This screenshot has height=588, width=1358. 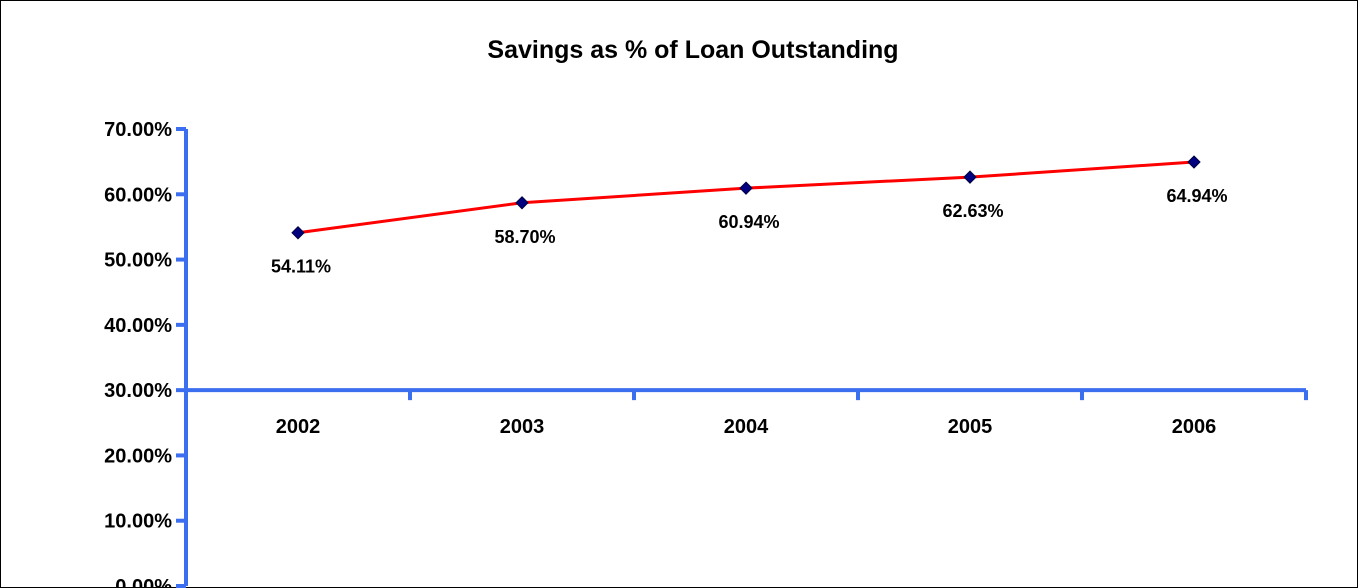 What do you see at coordinates (138, 326) in the screenshot?
I see `y-tick-label: 40.00%` at bounding box center [138, 326].